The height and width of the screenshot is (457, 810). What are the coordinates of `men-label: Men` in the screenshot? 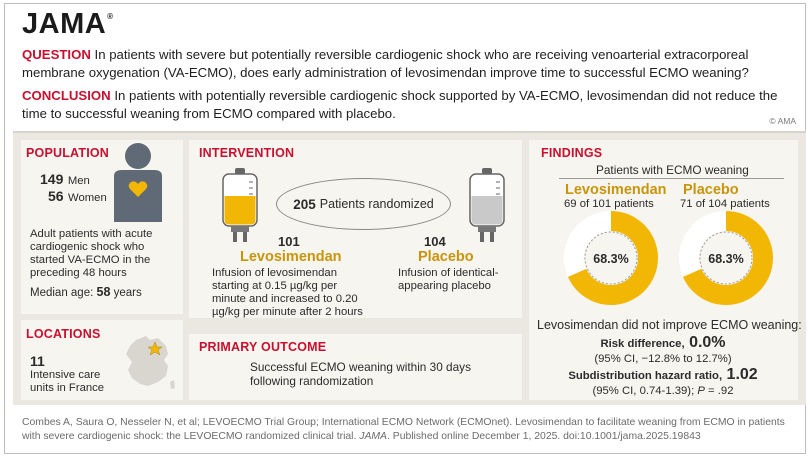 It's located at (78, 181).